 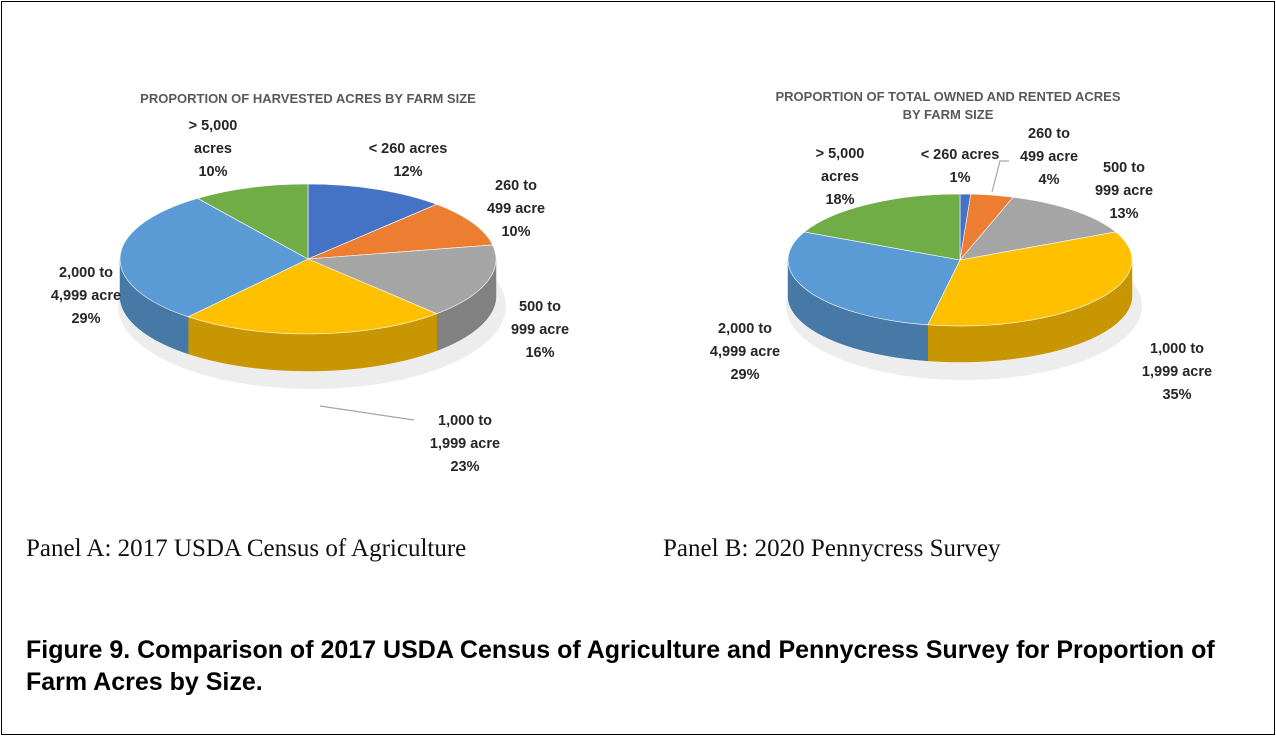 I want to click on data-label-0-5: > 5,000 acres 10%, so click(x=213, y=149).